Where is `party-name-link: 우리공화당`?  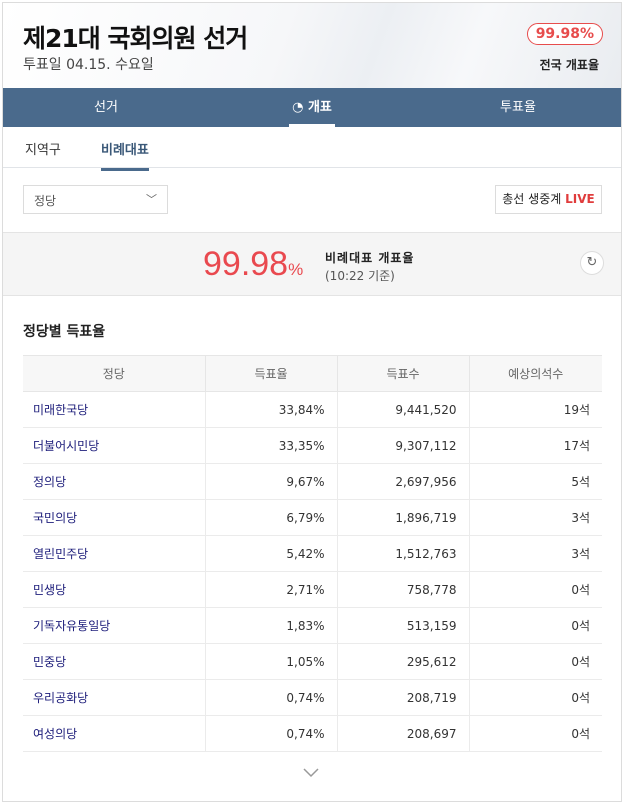
party-name-link: 우리공화당 is located at coordinates (114, 697).